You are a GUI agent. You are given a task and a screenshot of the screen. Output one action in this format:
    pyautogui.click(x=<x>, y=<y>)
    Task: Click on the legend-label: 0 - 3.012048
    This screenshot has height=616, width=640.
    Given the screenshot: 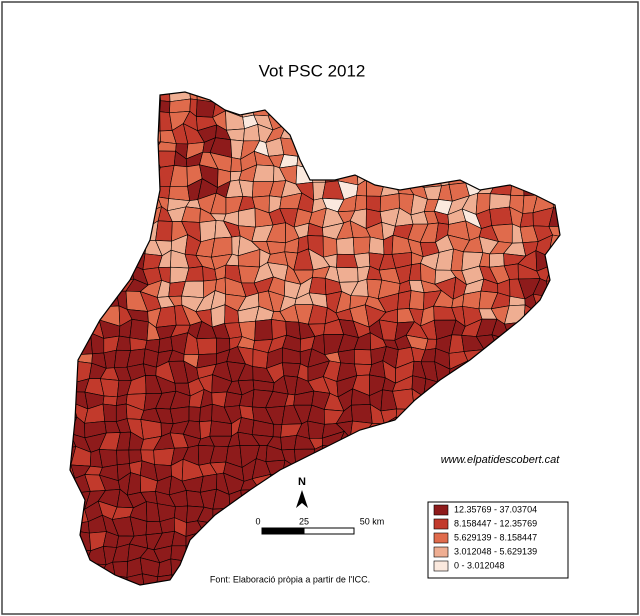 What is the action you would take?
    pyautogui.click(x=479, y=565)
    